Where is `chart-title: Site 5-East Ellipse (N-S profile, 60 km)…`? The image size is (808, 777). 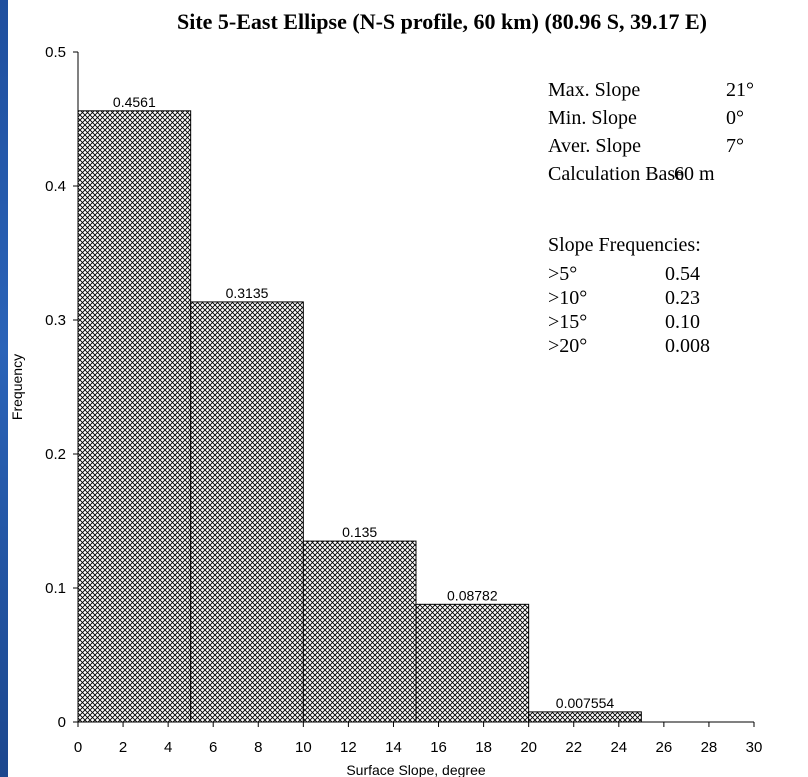 chart-title: Site 5-East Ellipse (N-S profile, 60 km)… is located at coordinates (442, 21).